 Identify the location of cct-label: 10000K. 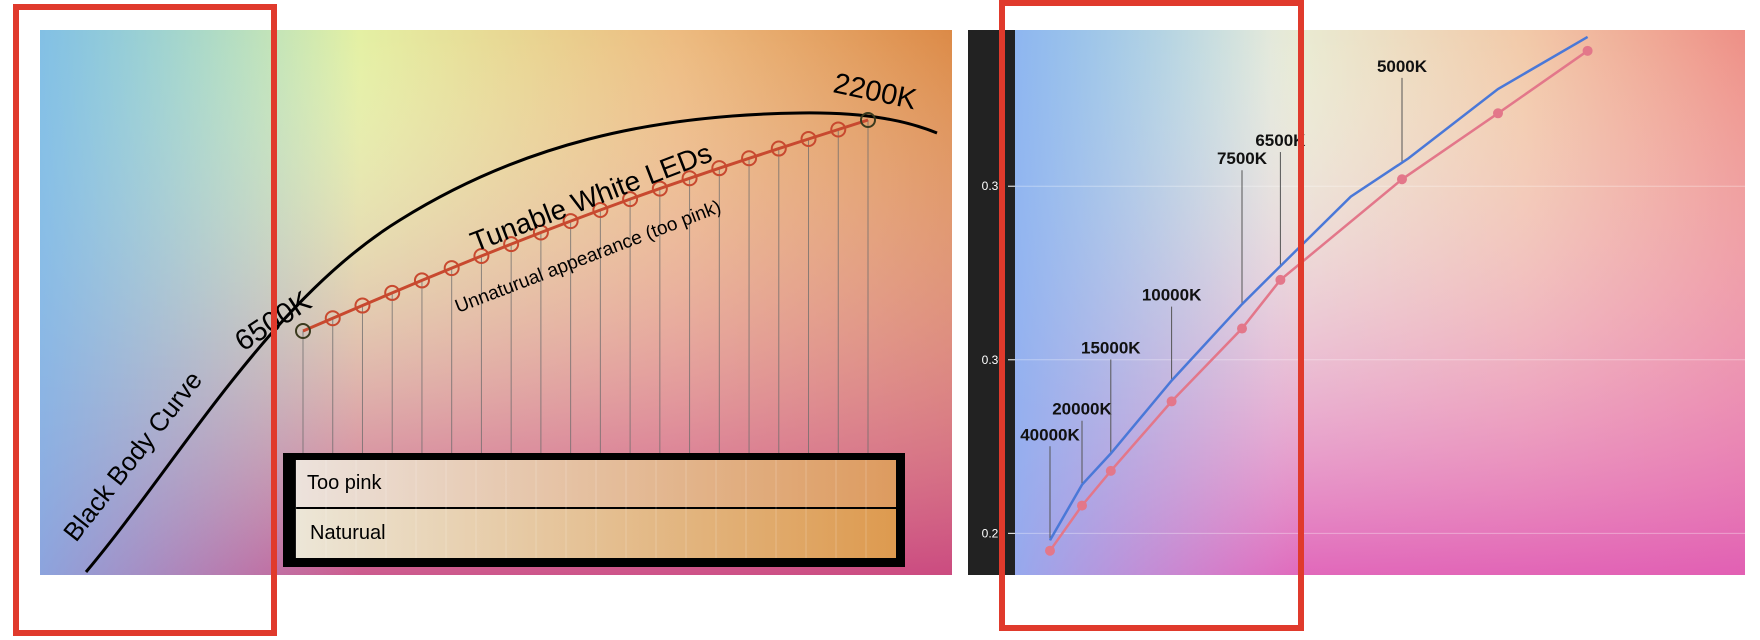
(1172, 295).